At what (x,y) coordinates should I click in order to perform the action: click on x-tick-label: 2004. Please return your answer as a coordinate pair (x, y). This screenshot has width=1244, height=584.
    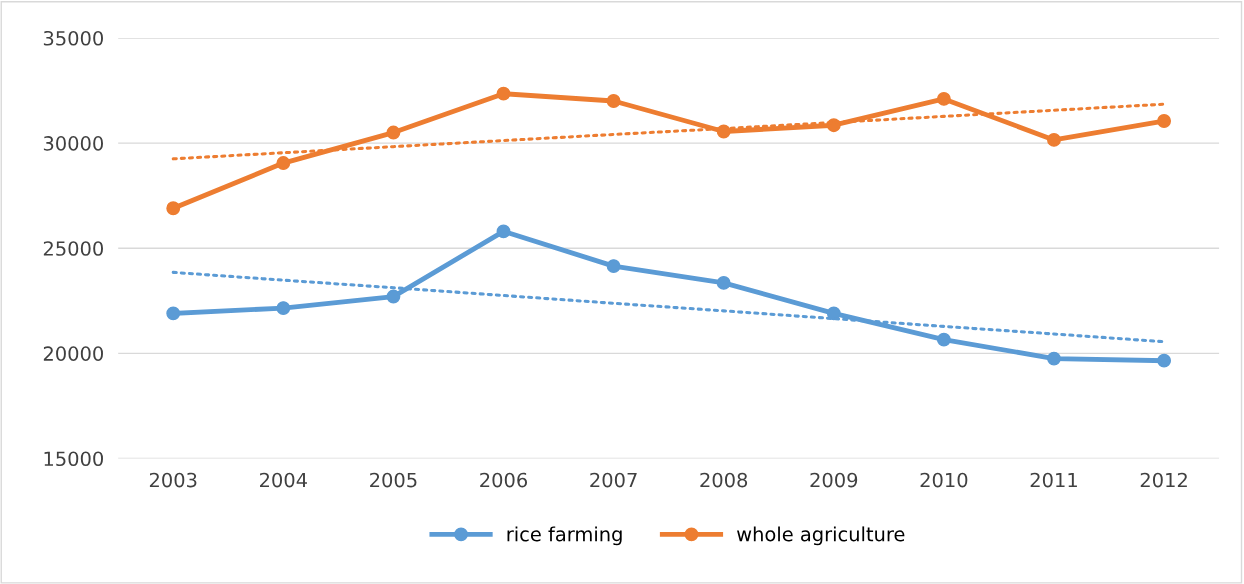
    Looking at the image, I should click on (283, 480).